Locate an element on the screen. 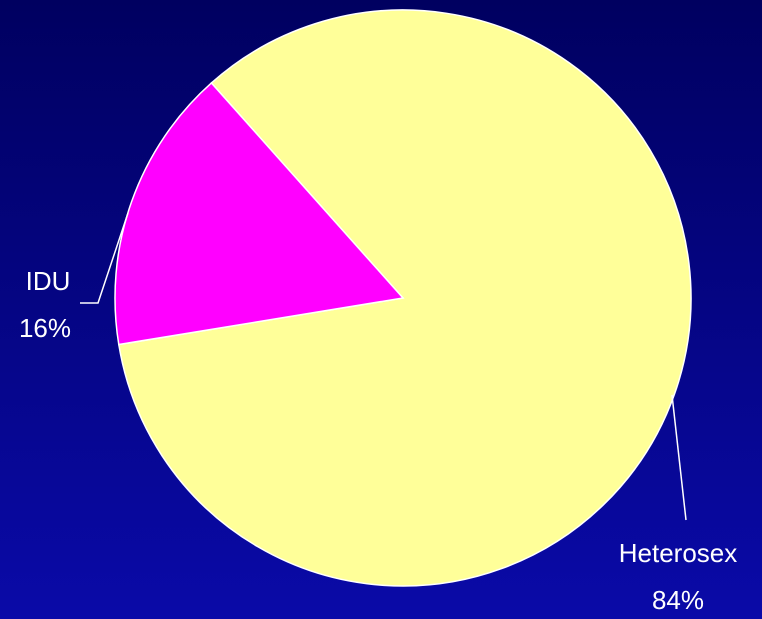  slice-label: IDU is located at coordinates (48, 281).